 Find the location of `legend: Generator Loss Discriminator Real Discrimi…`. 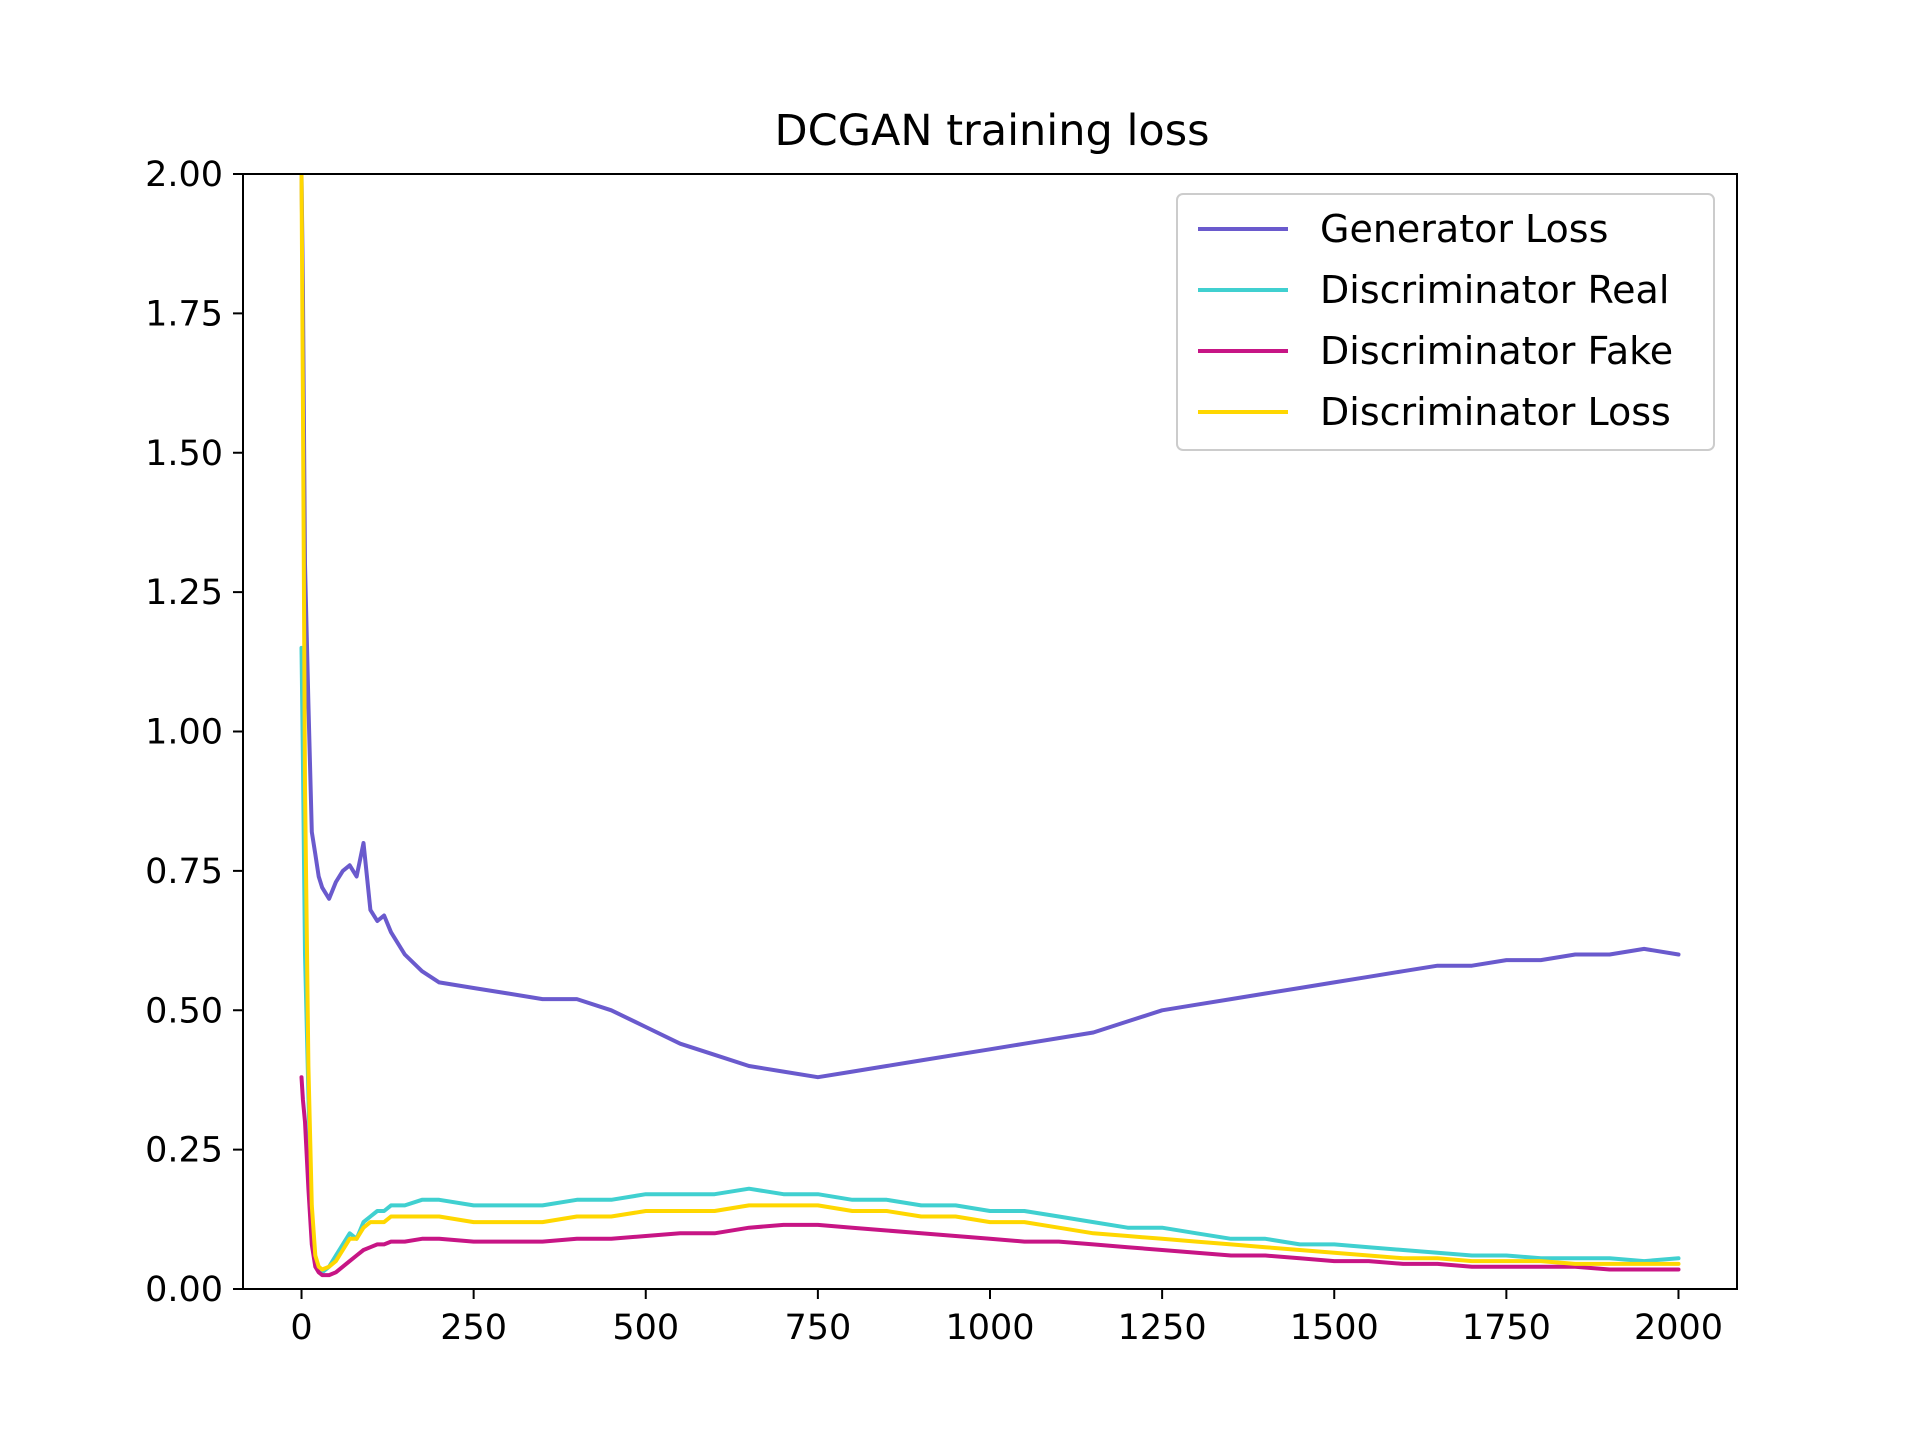

legend: Generator Loss Discriminator Real Discrimi… is located at coordinates (1445, 322).